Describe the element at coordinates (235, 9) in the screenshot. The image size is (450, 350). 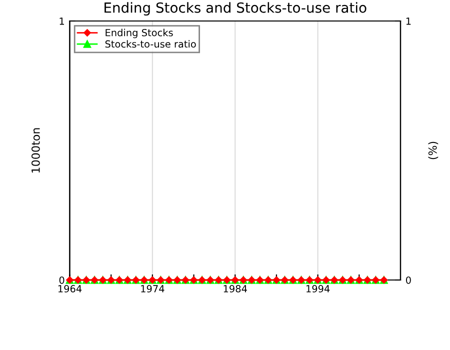
I see `chart-title: Ending Stocks and Stocks-to-use ratio` at that location.